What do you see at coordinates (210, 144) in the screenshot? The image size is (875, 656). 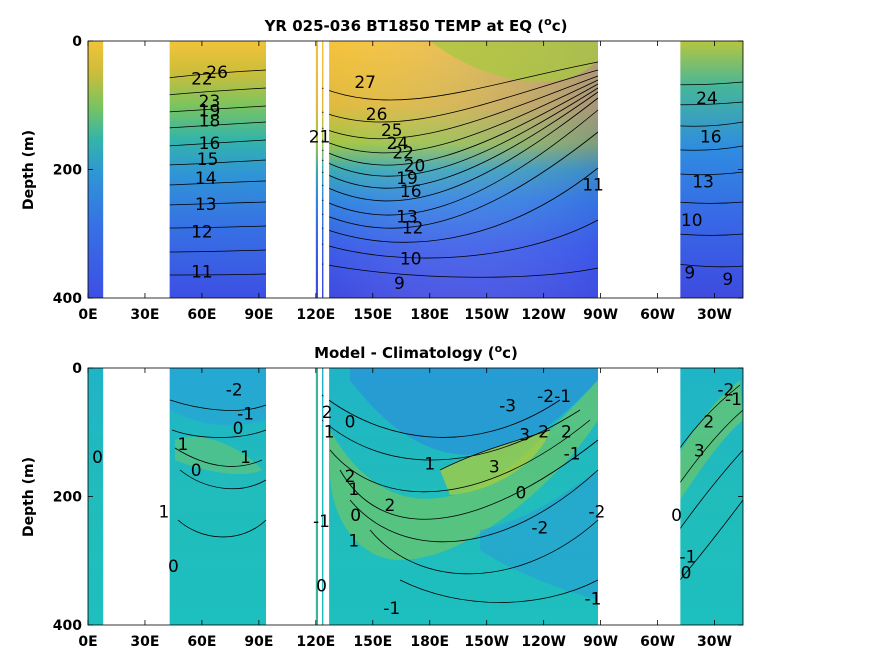 I see `contour-label: 16` at bounding box center [210, 144].